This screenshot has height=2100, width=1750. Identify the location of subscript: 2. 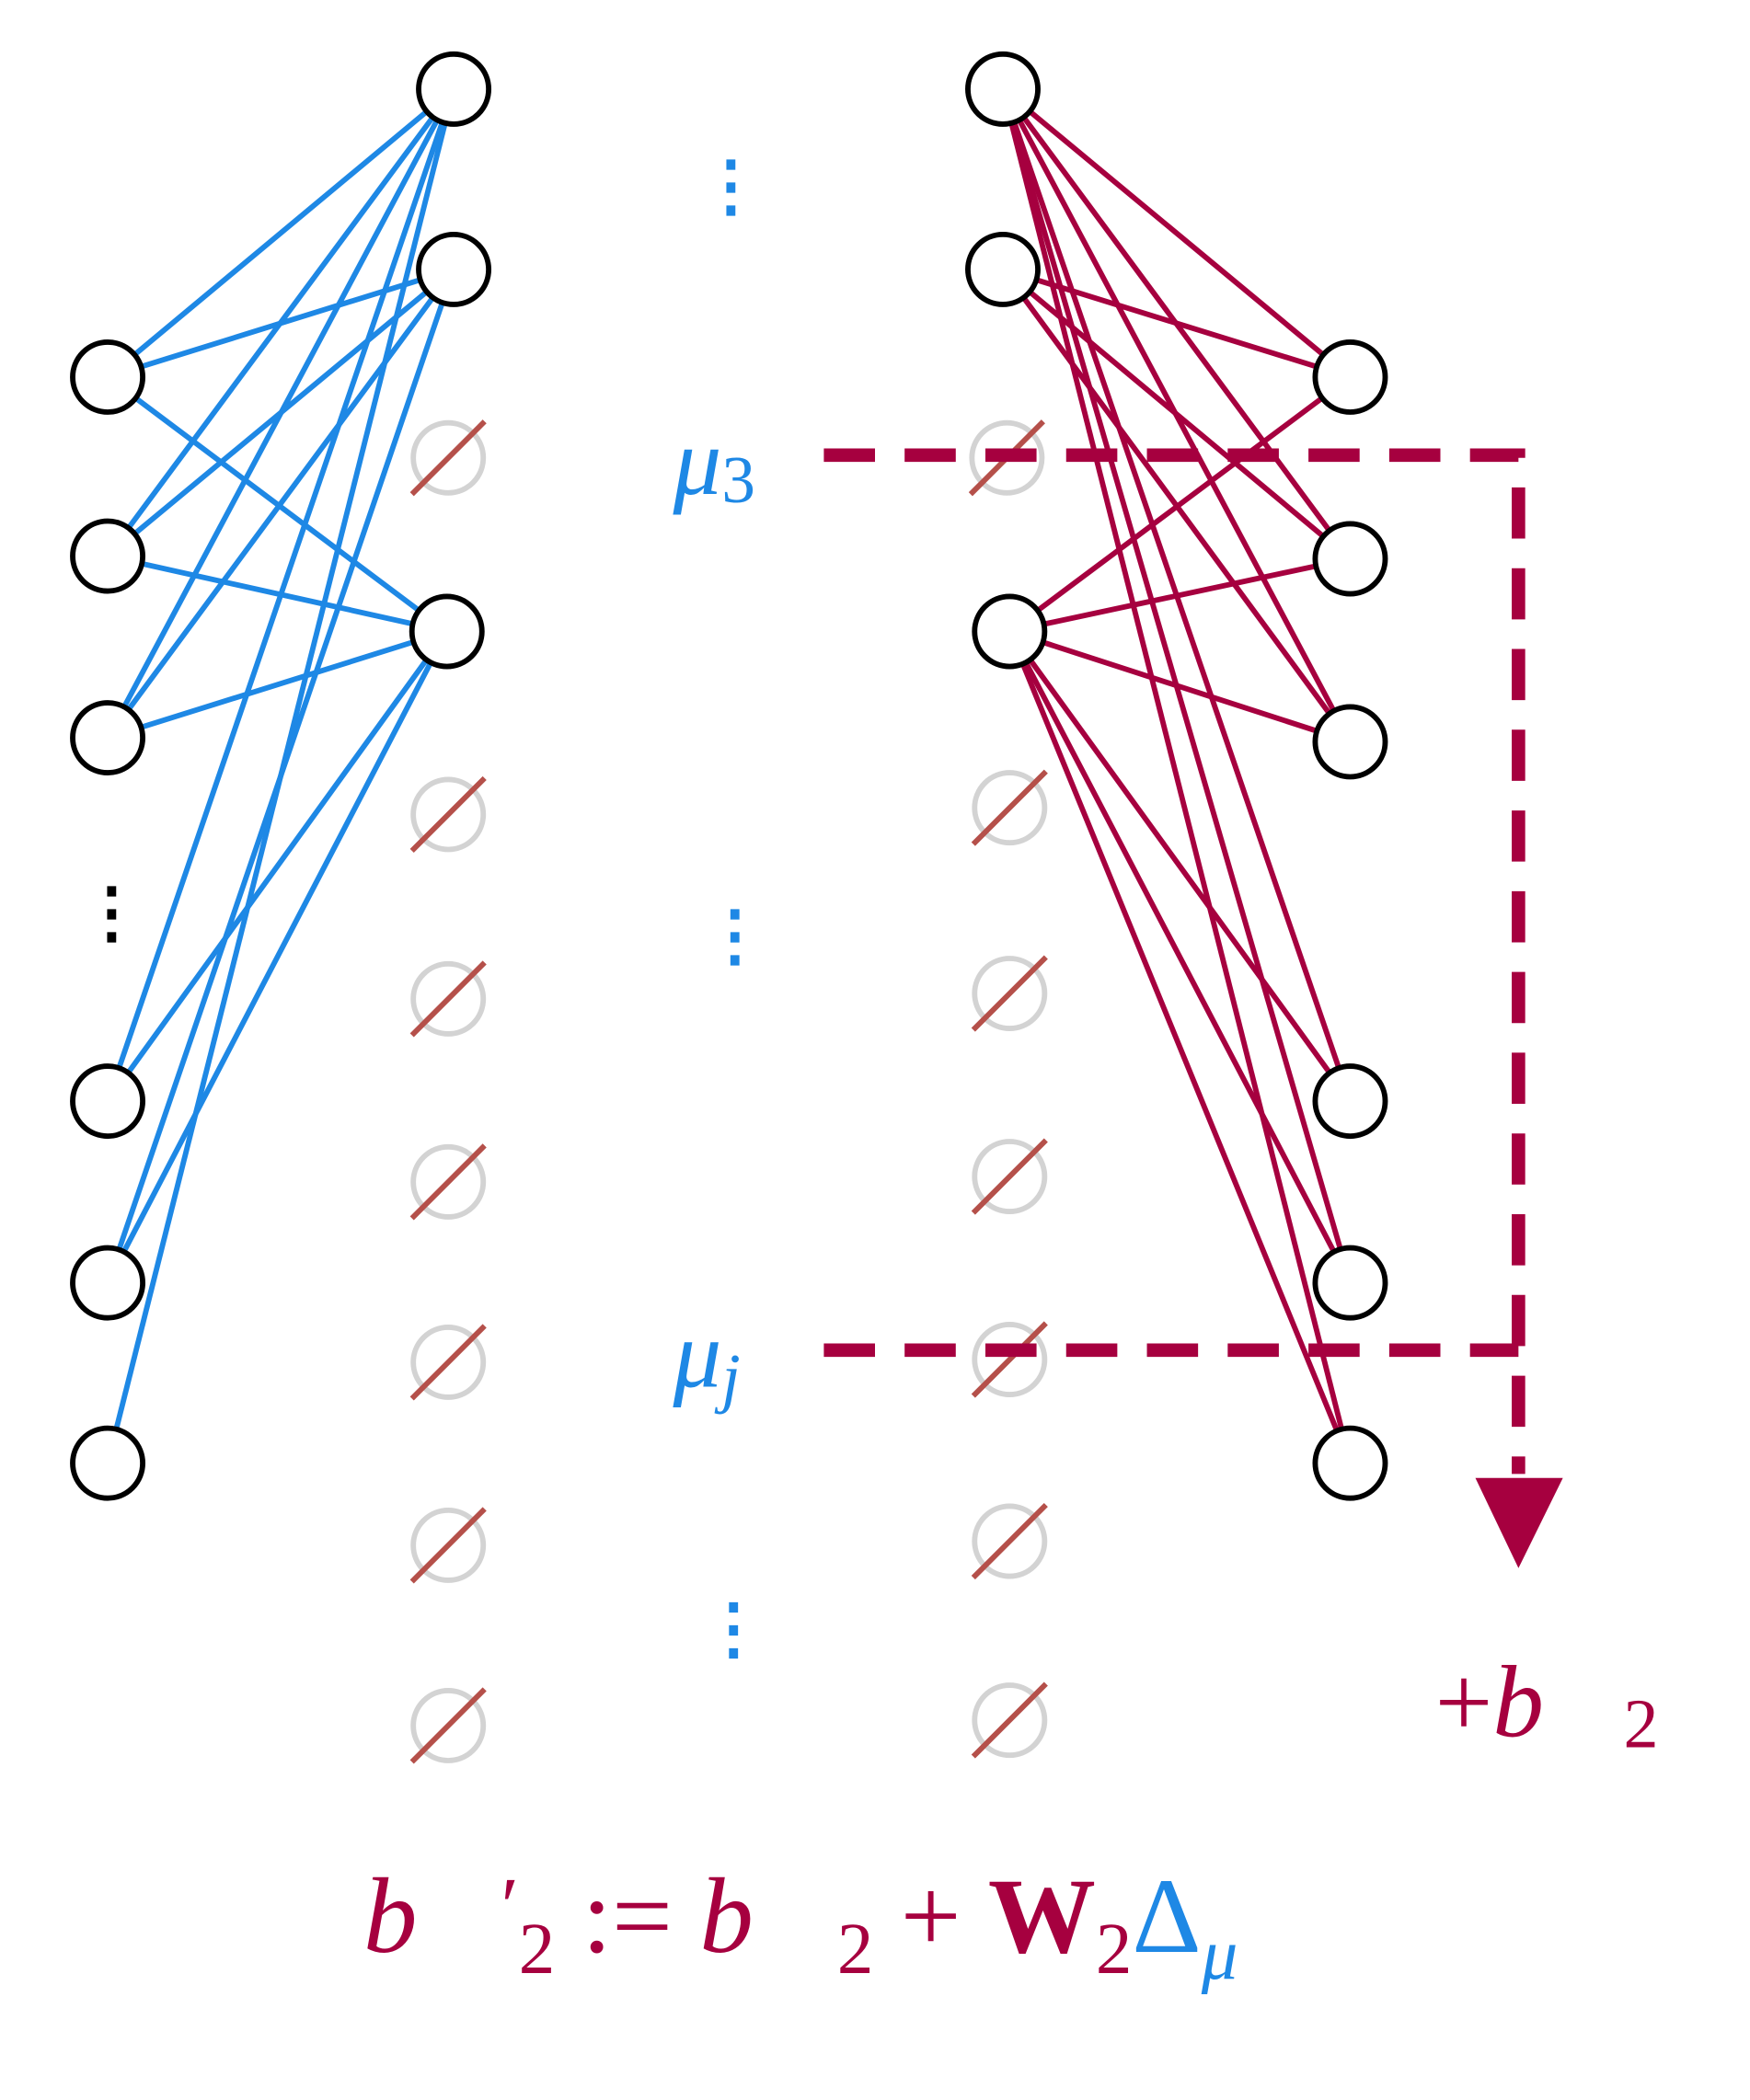
(1641, 1723).